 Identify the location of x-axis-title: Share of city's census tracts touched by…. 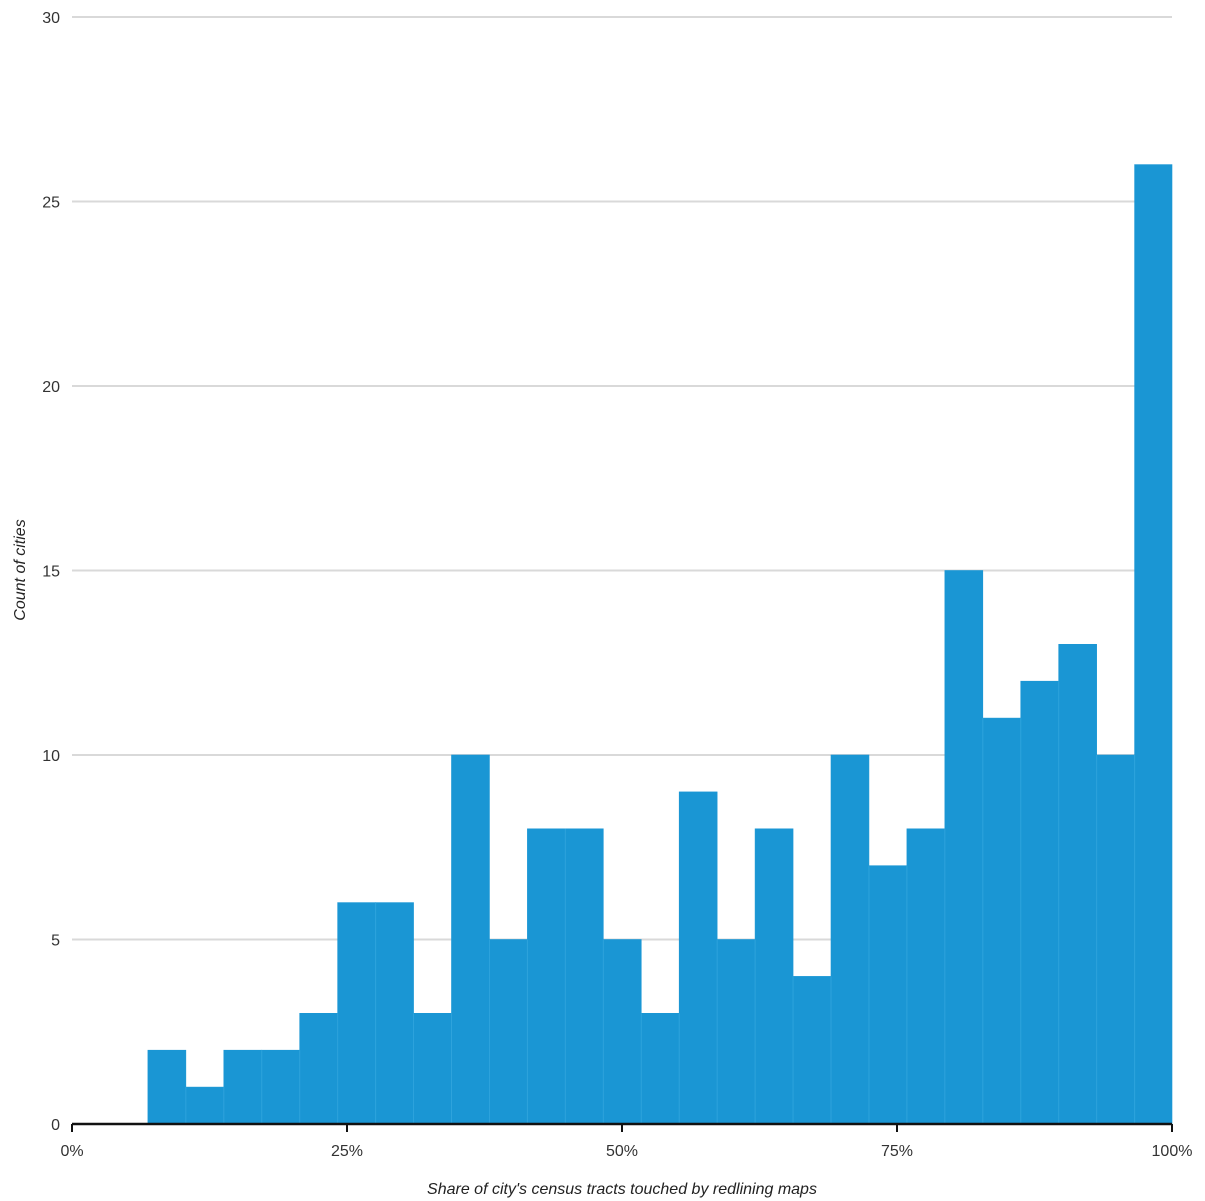
(622, 1189).